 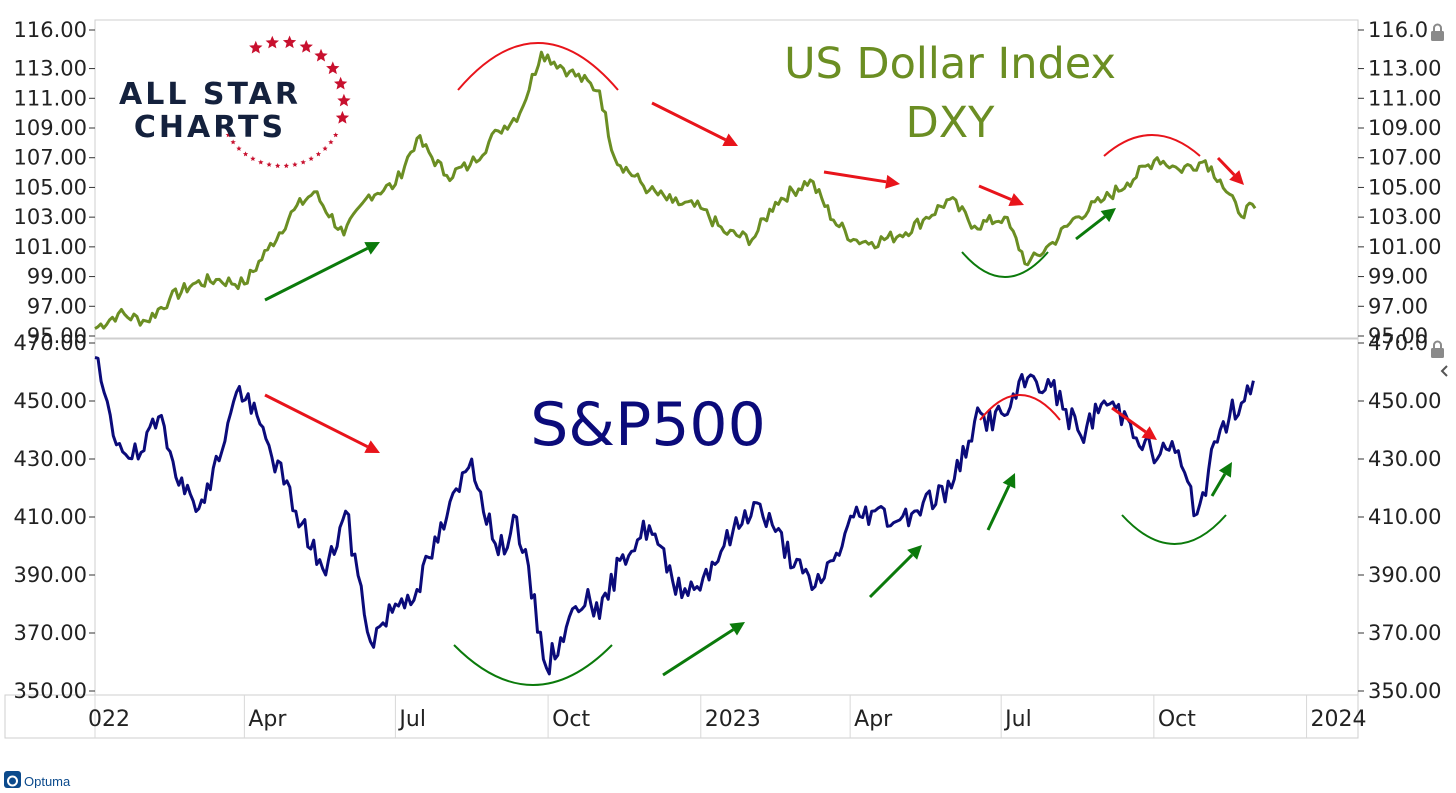 I want to click on y-tick-label-left: 390.00, so click(x=50, y=575).